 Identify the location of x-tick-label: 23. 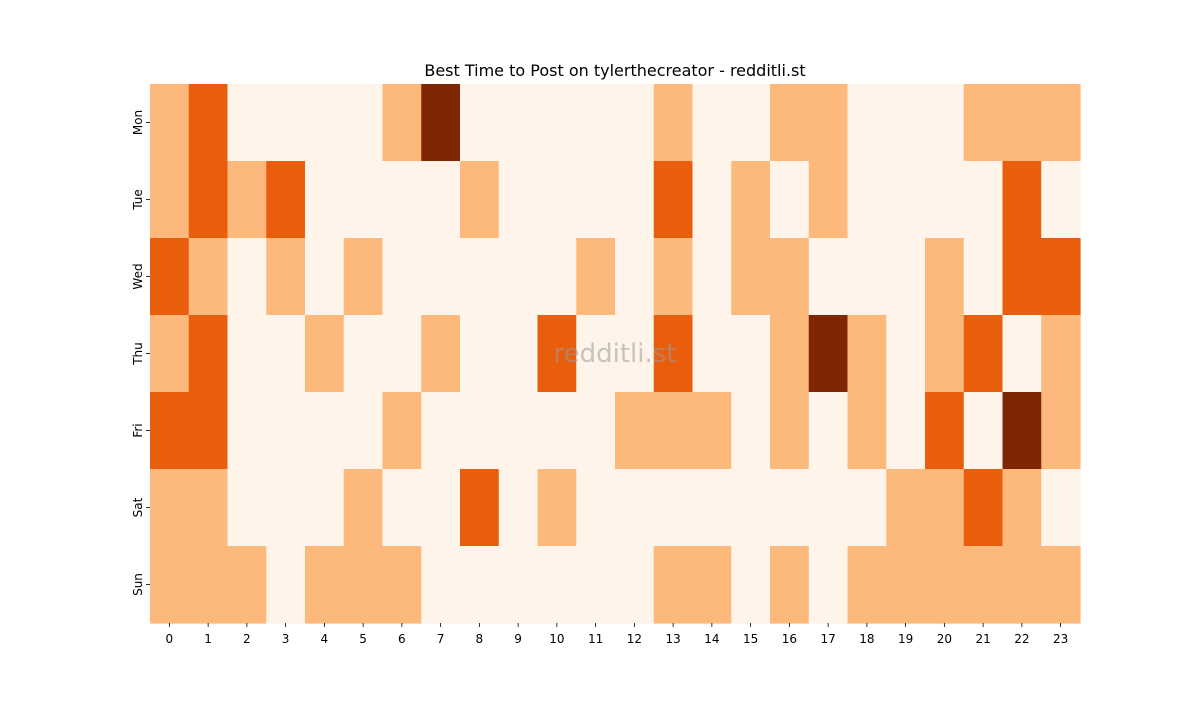
(1060, 639).